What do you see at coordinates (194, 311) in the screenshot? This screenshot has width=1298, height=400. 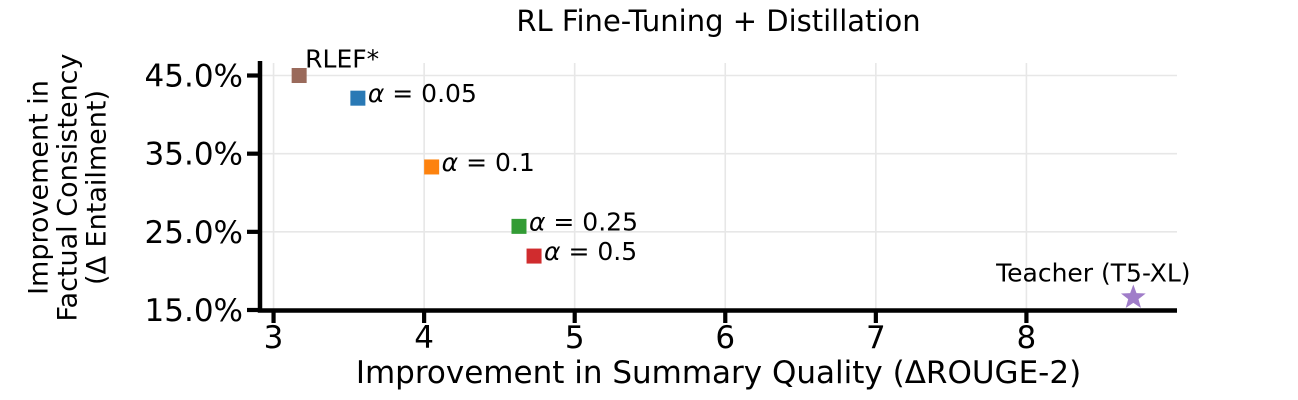 I see `y-tick-label: 15.0%` at bounding box center [194, 311].